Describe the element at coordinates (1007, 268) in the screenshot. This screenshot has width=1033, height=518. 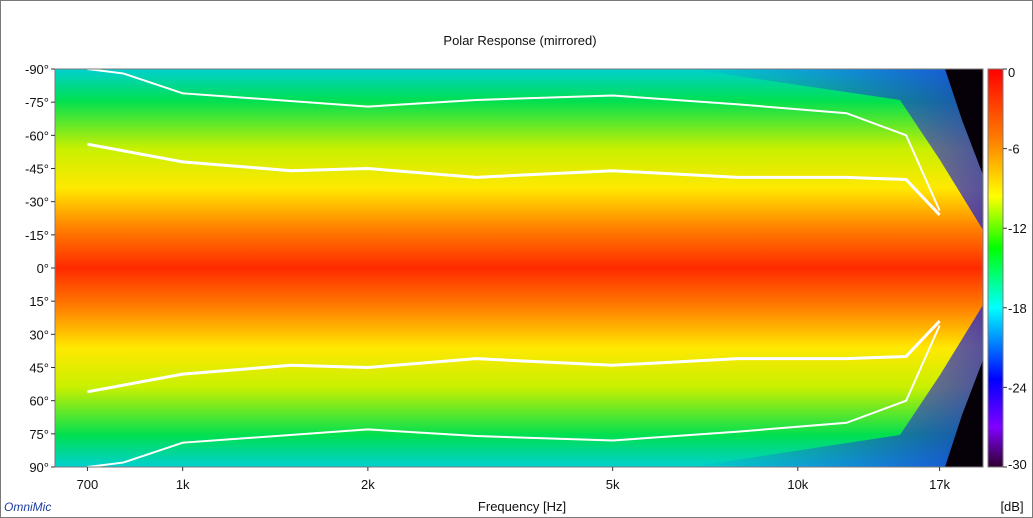
I see `colorbar: 0 -6 -12 -18 -24 -30` at that location.